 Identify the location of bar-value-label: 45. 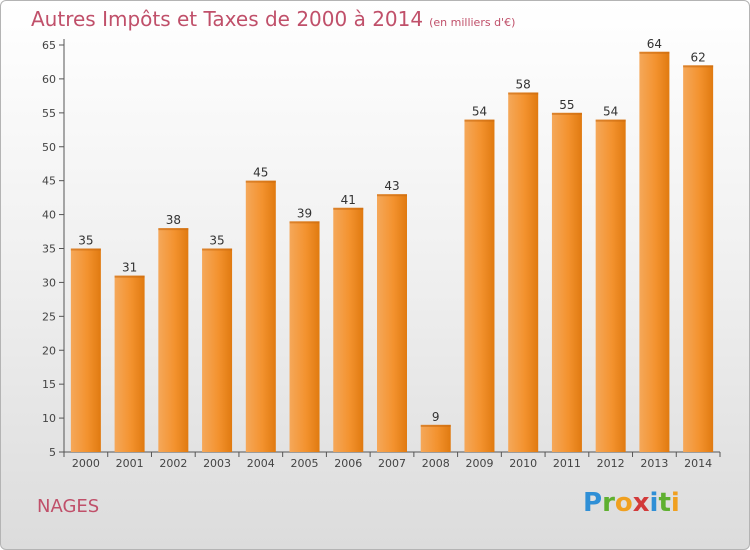
(260, 173).